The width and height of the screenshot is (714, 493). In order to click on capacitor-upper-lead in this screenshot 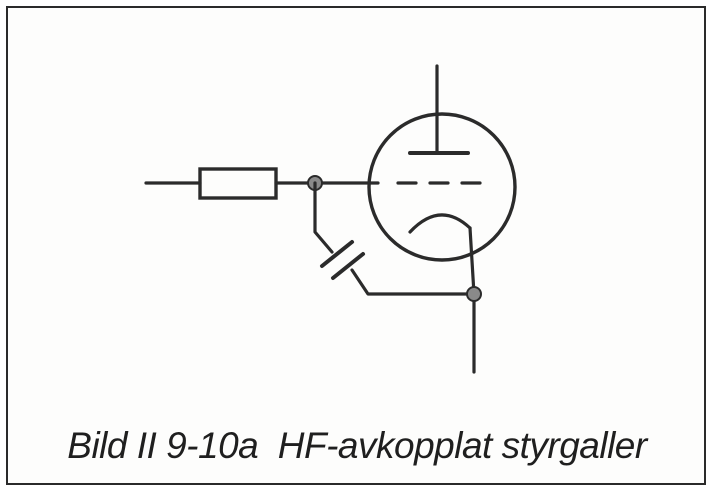, I will do `click(323, 217)`.